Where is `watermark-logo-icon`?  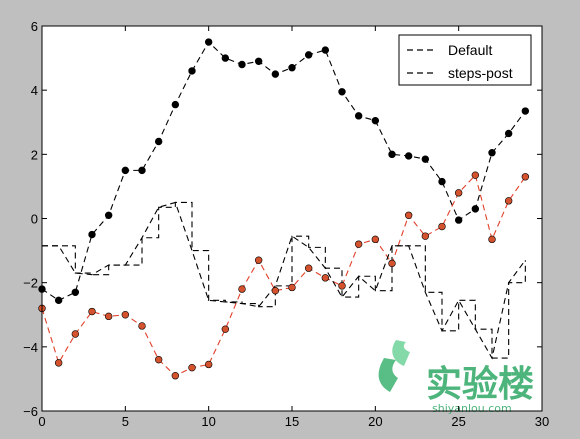
watermark-logo-icon is located at coordinates (394, 366).